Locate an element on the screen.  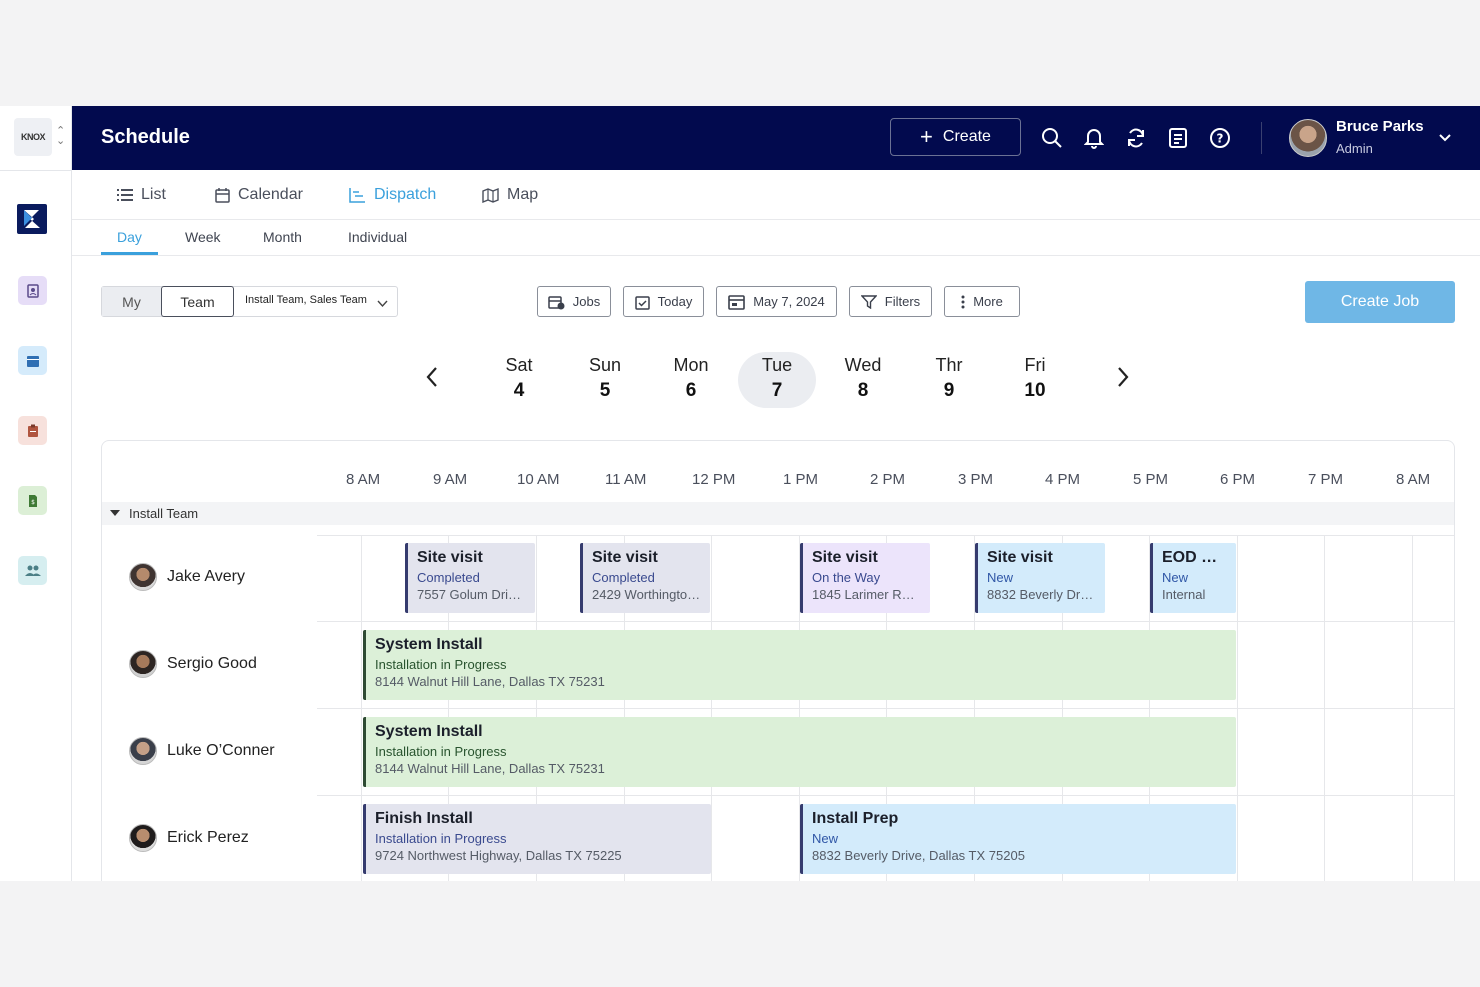
next-week-icon is located at coordinates (1123, 379).